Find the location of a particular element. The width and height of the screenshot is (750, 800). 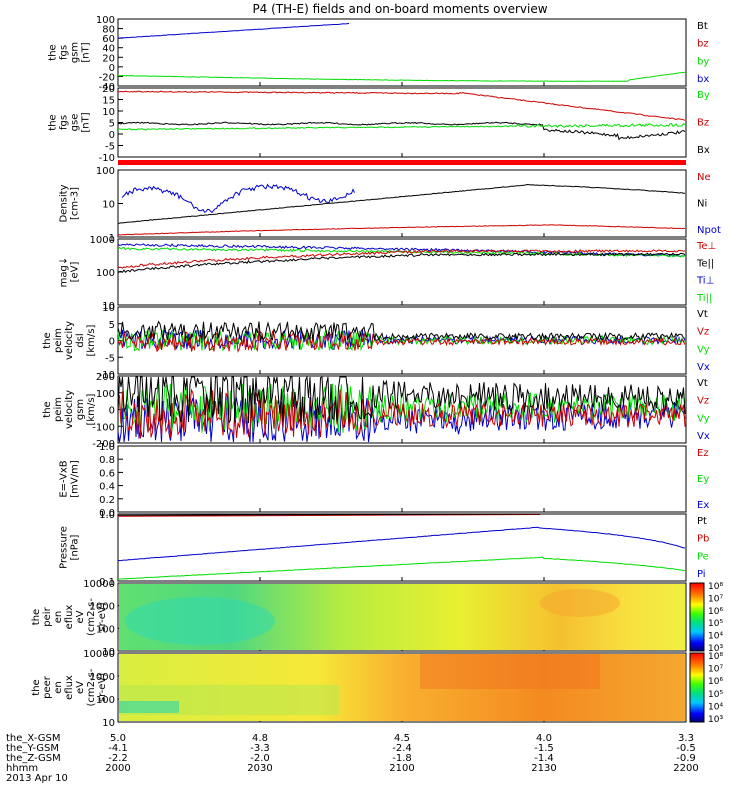

legend-entry: Pe is located at coordinates (703, 556).